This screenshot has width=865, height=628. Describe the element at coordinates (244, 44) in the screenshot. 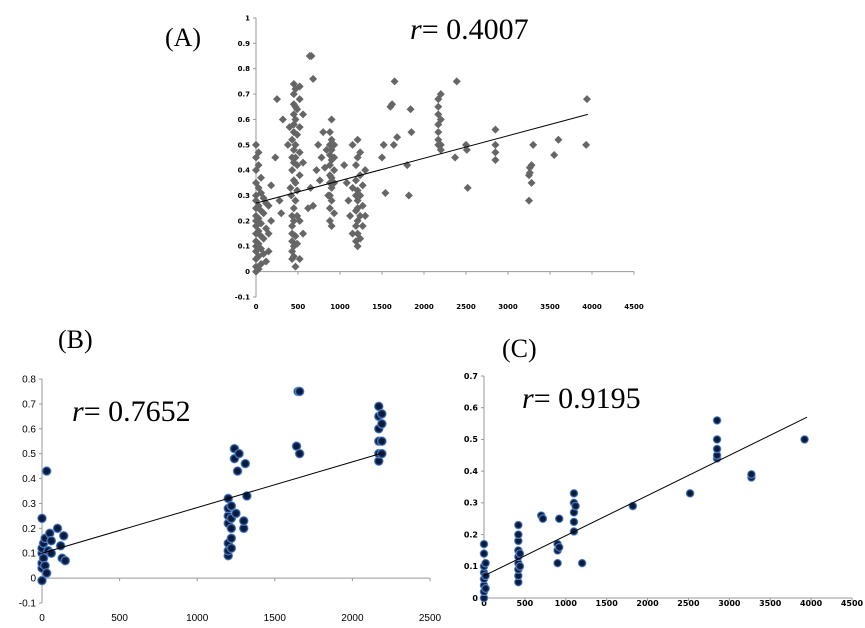

I see `y-tick-label-a: 0.9` at that location.